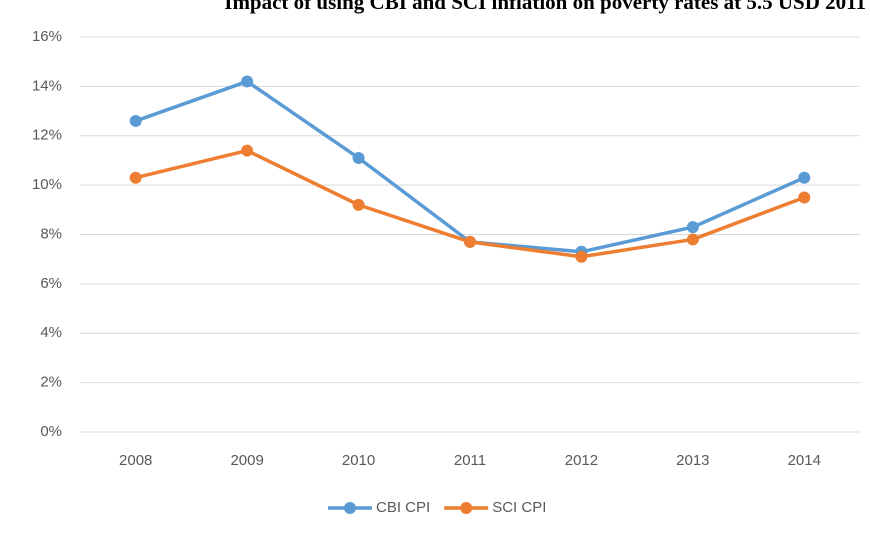  What do you see at coordinates (47, 135) in the screenshot?
I see `y-tick-label: 12%` at bounding box center [47, 135].